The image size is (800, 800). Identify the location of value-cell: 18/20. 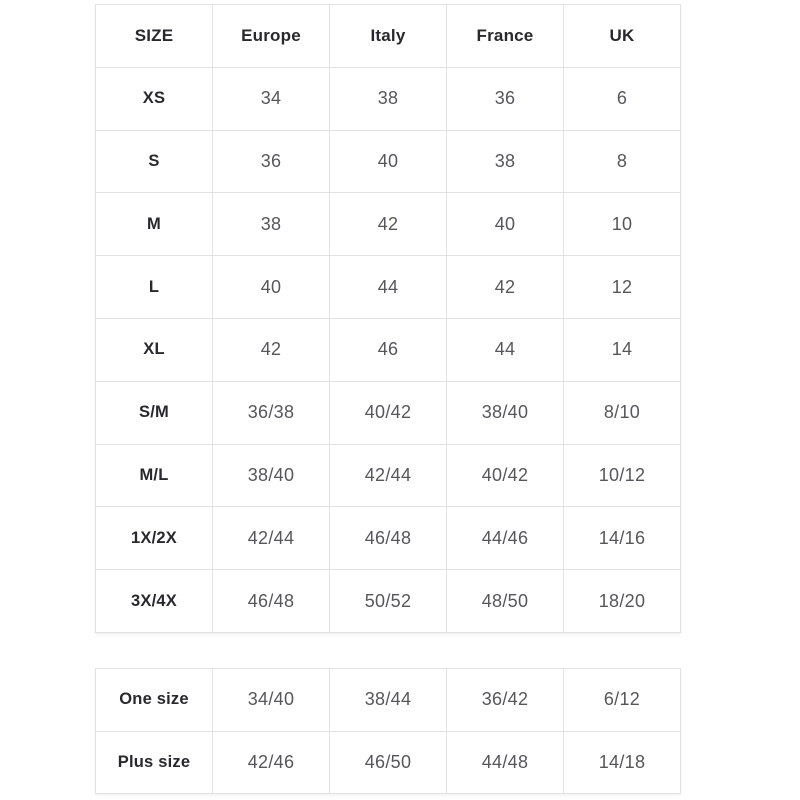
(622, 601).